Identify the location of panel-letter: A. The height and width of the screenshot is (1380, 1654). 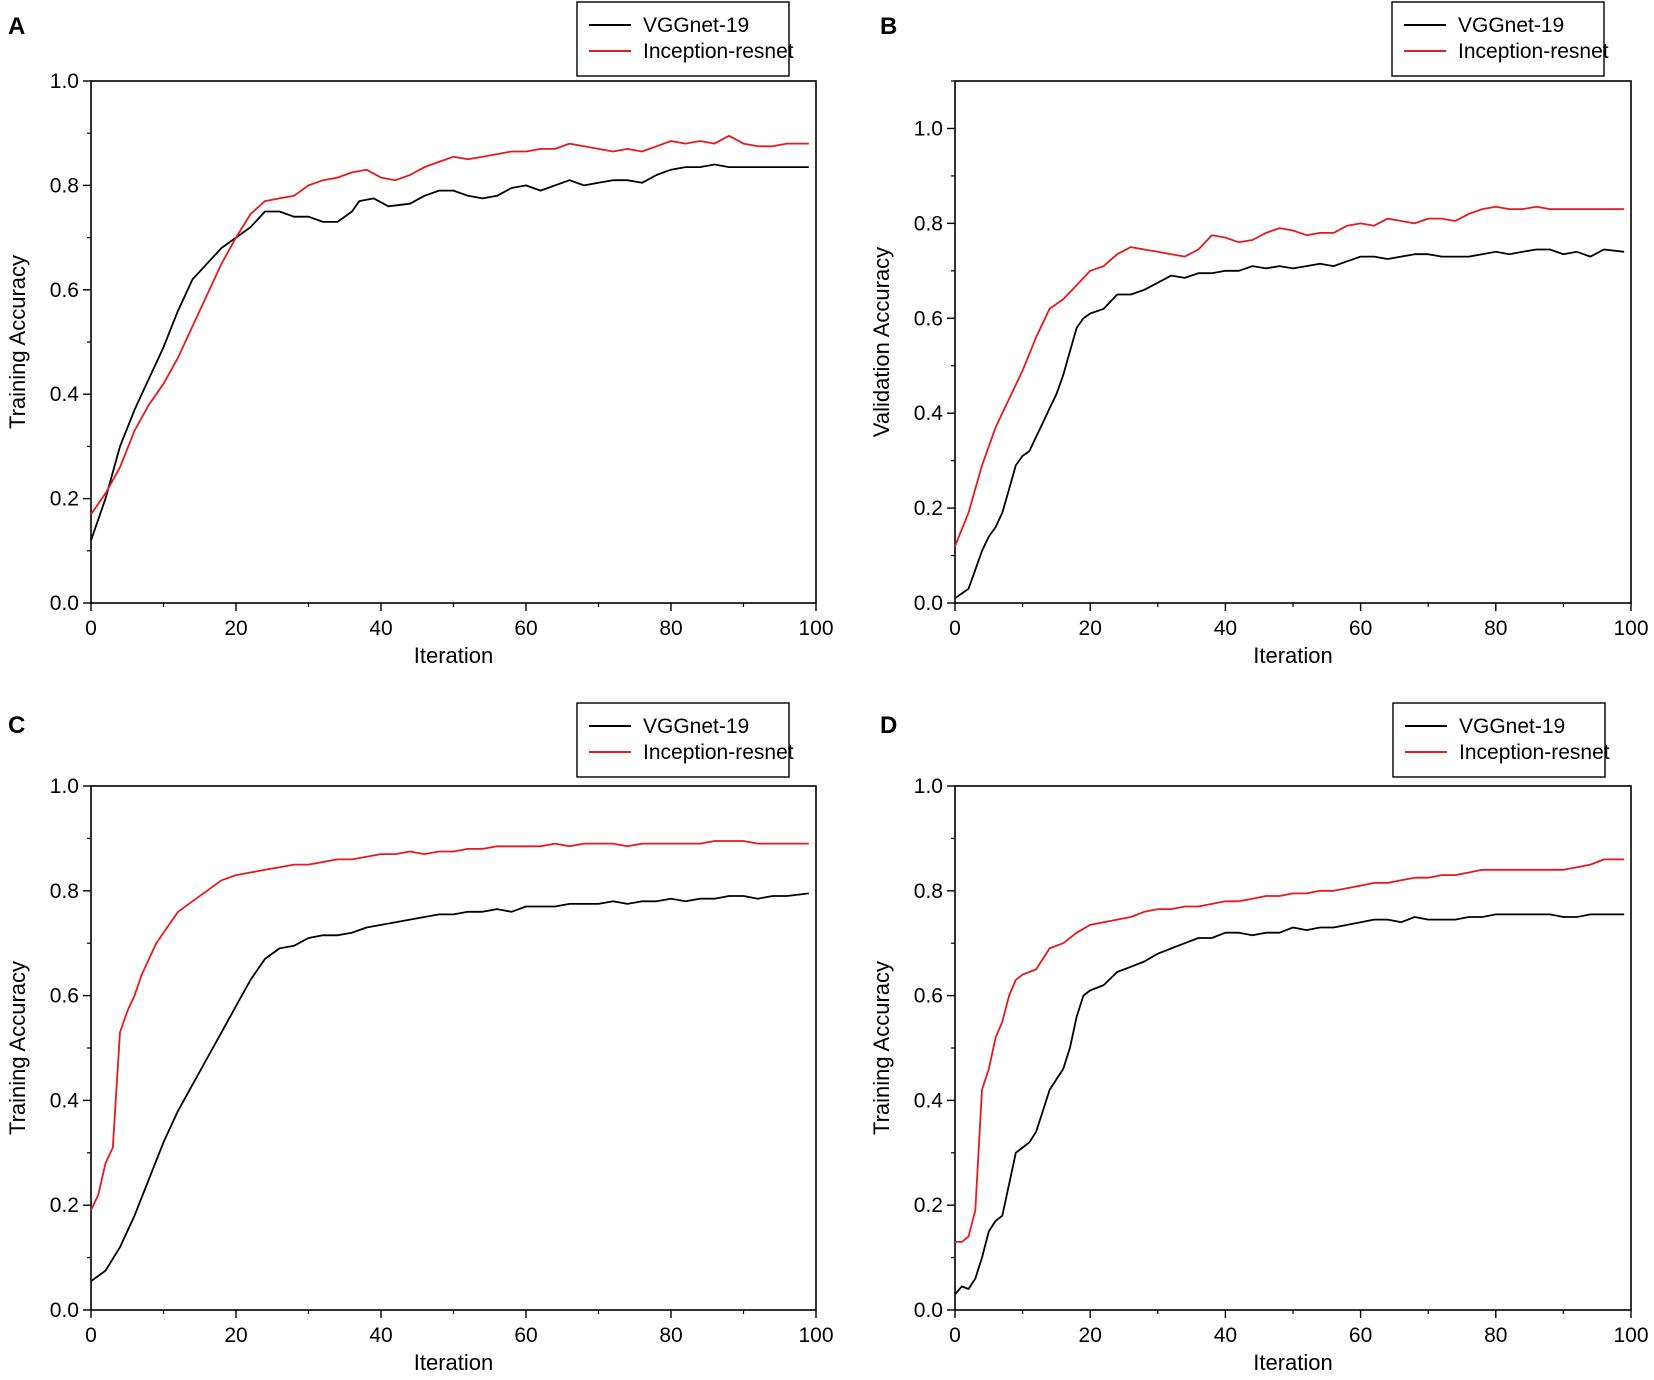
(16, 26).